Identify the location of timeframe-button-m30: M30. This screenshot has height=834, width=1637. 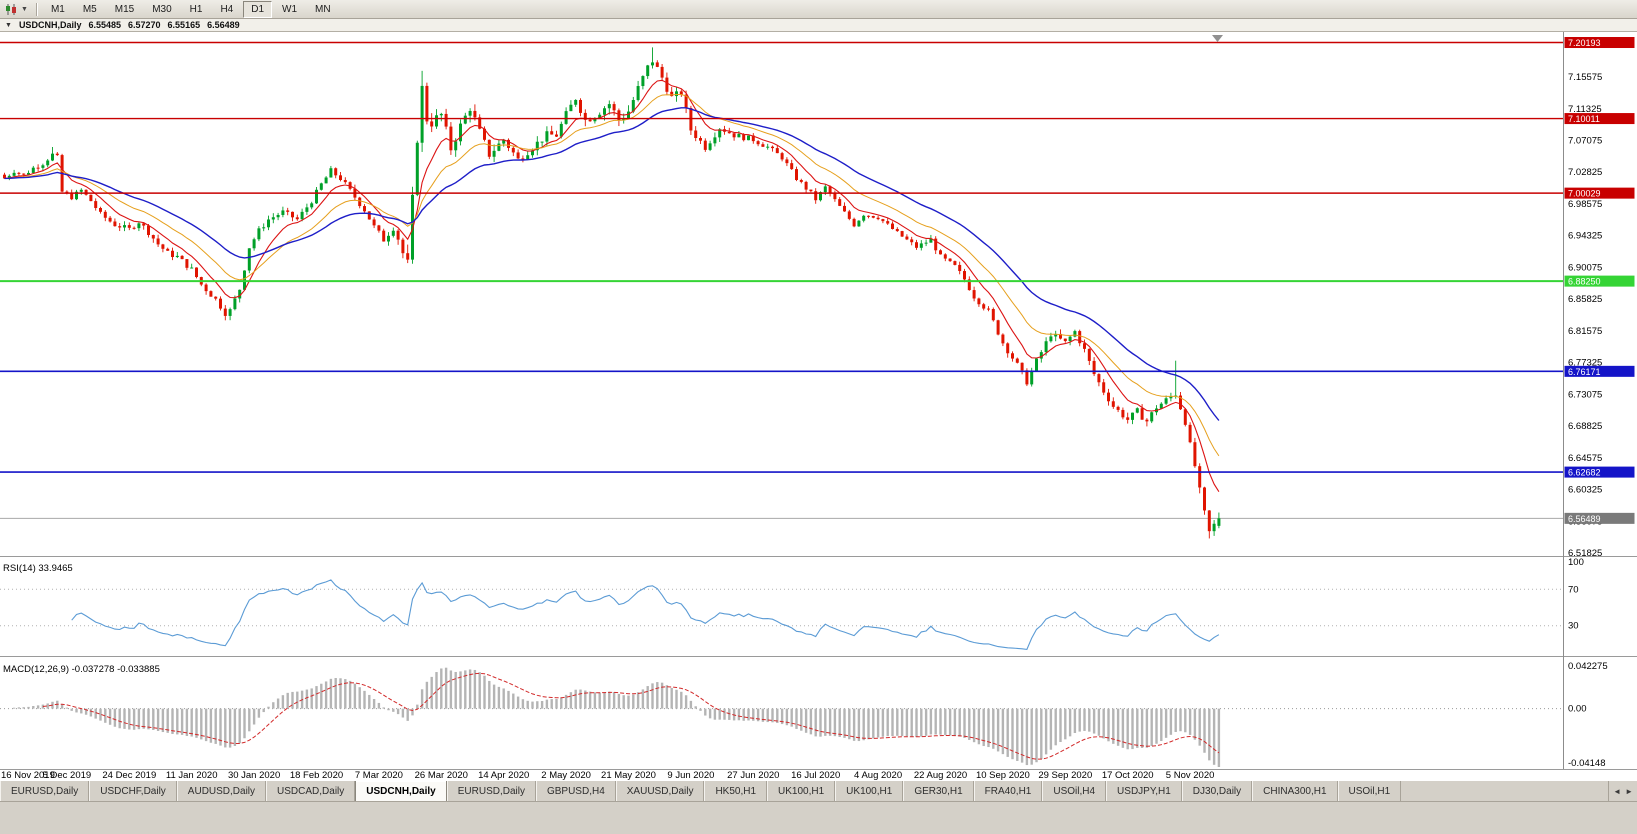
(162, 9).